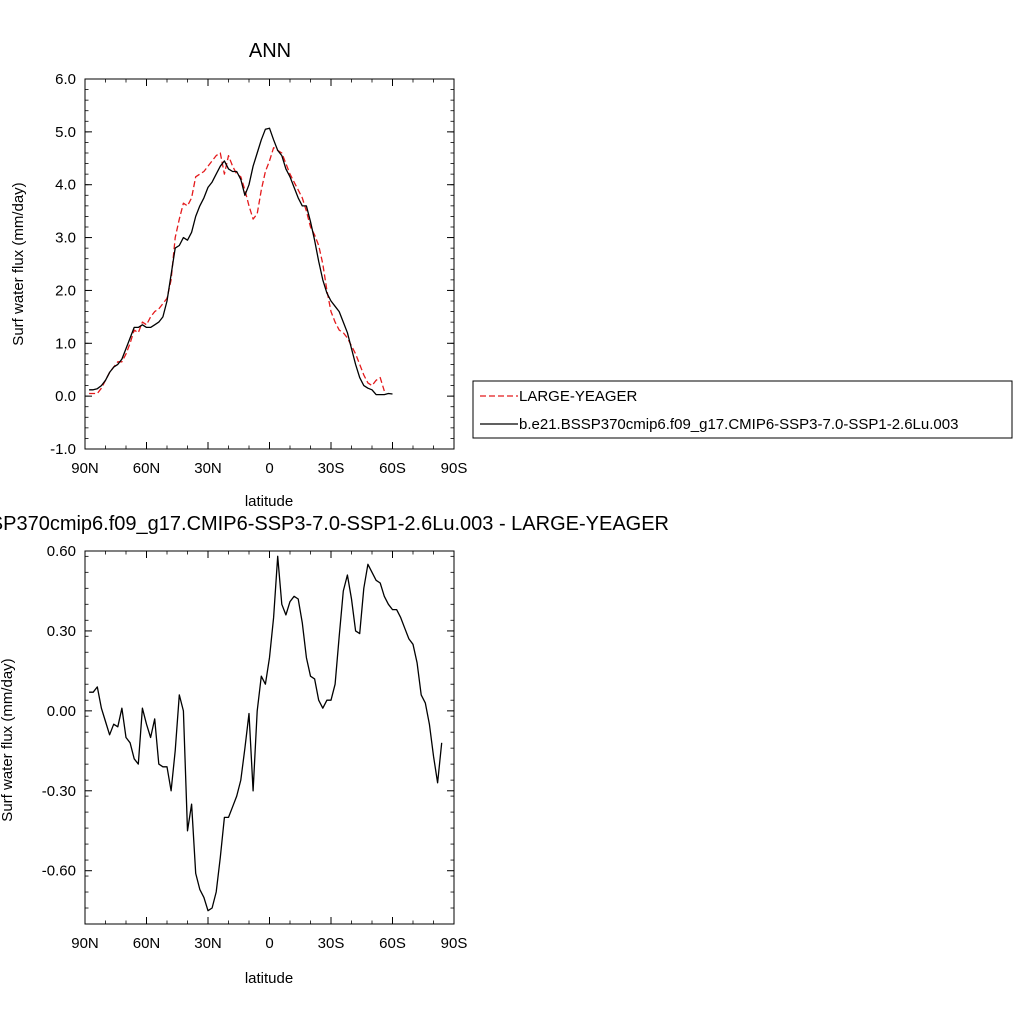 The height and width of the screenshot is (1024, 1024). Describe the element at coordinates (63, 449) in the screenshot. I see `top-y-tick-label: -1.0` at that location.